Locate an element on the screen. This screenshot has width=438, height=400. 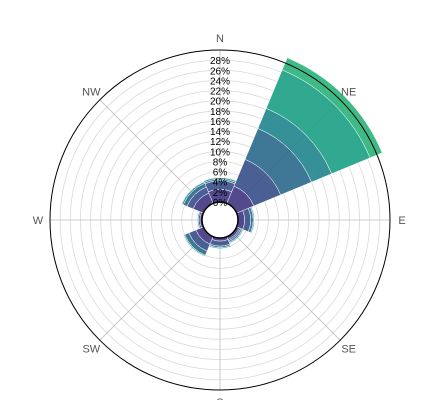
radial-tick-label: 2% is located at coordinates (220, 193).